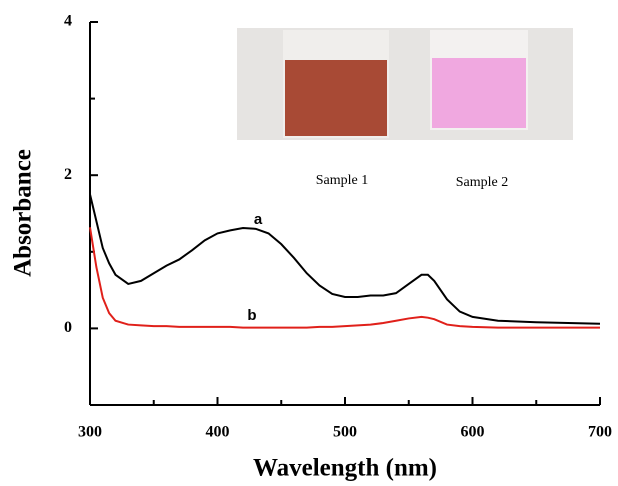 The width and height of the screenshot is (618, 486). What do you see at coordinates (258, 219) in the screenshot?
I see `annotation: a` at bounding box center [258, 219].